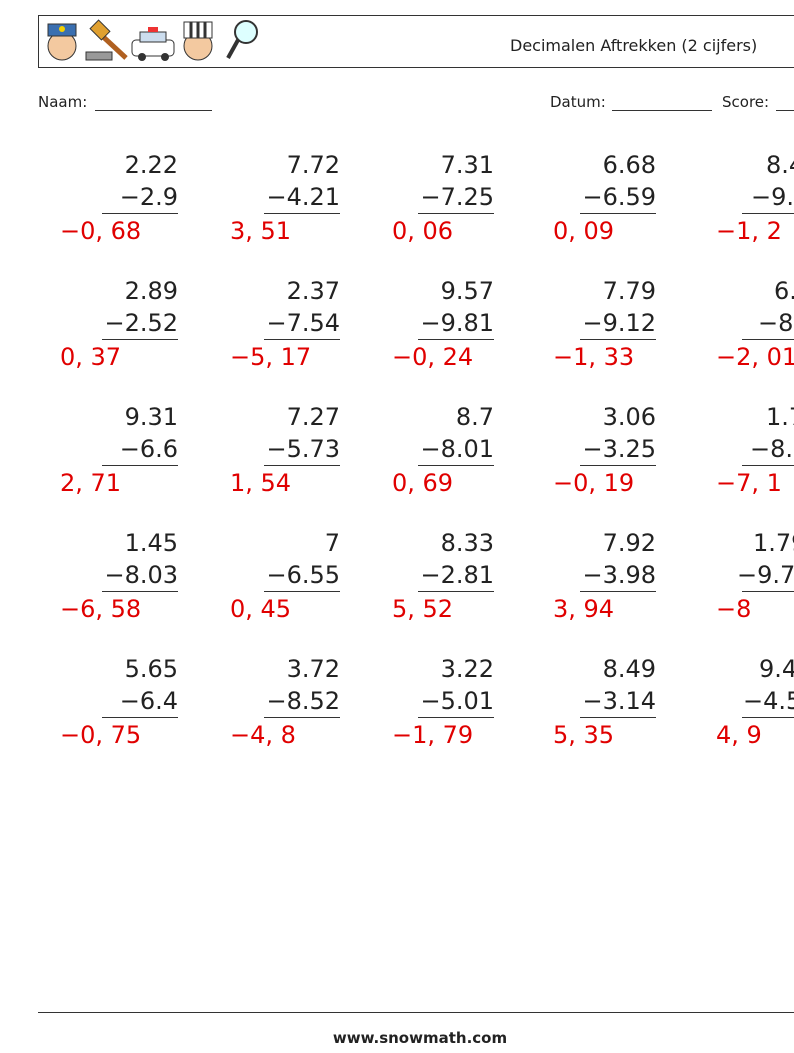 This screenshot has width=794, height=1053. What do you see at coordinates (619, 449) in the screenshot?
I see `subtrahend: −3.25` at bounding box center [619, 449].